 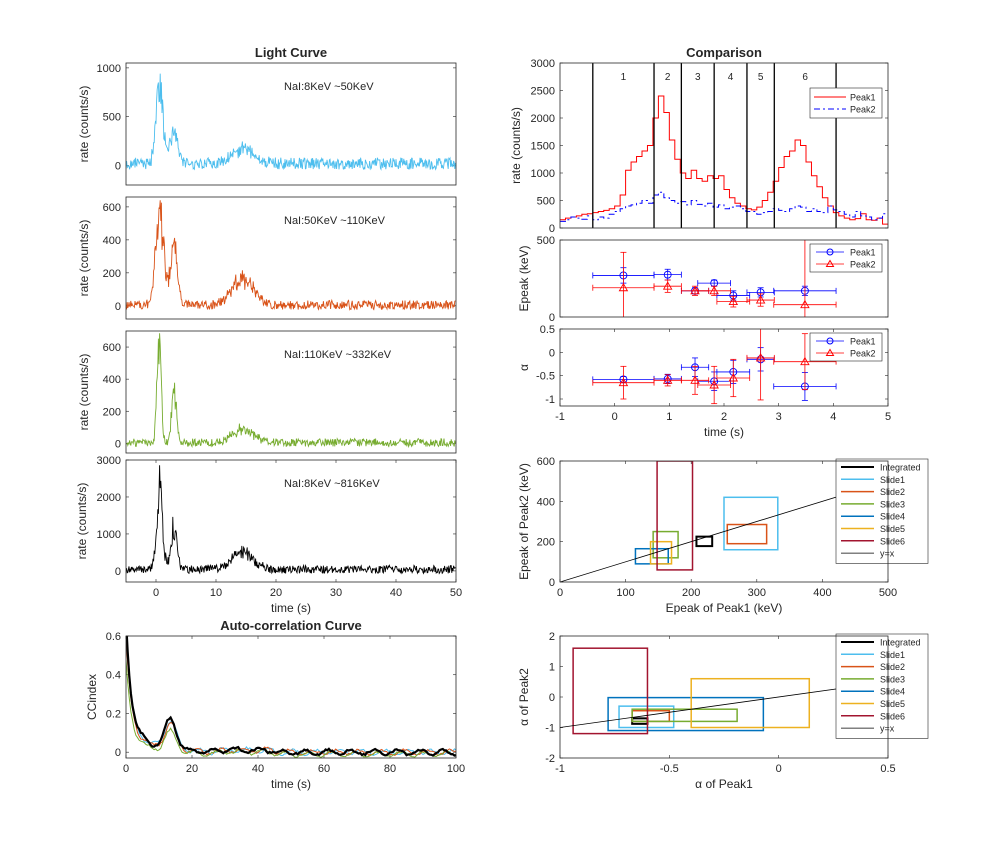 What do you see at coordinates (546, 241) in the screenshot?
I see `y-tick-label: 500` at bounding box center [546, 241].